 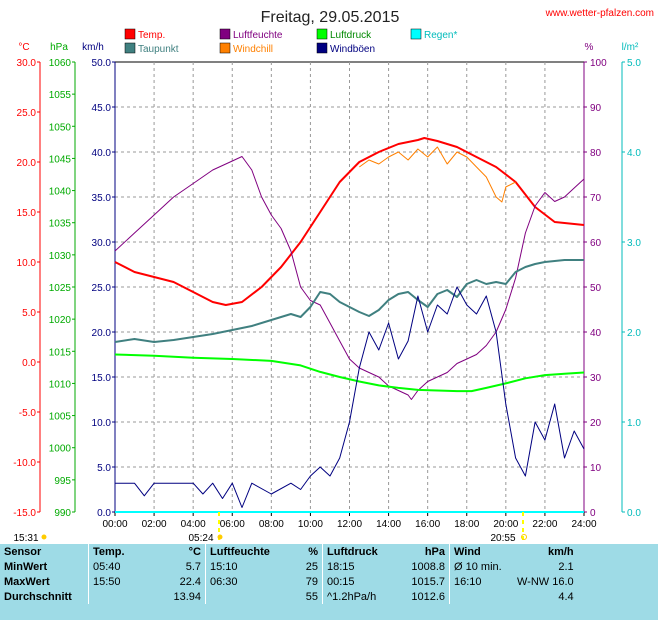 I want to click on humidity-time: 06:30, so click(x=244, y=581).